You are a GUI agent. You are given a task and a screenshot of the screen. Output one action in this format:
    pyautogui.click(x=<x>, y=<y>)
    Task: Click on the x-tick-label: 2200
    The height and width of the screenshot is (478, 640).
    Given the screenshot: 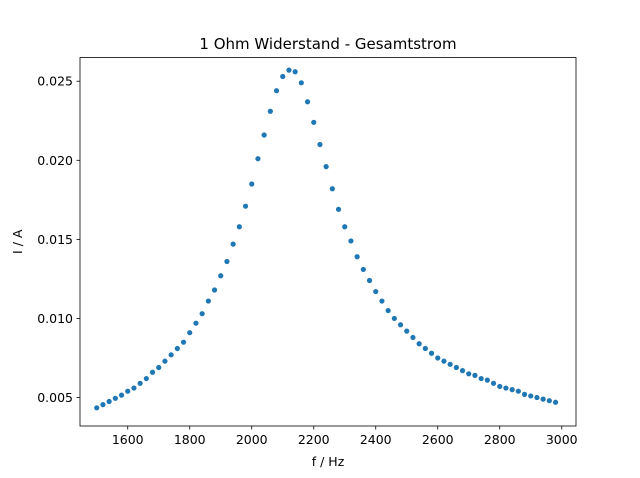 What is the action you would take?
    pyautogui.click(x=314, y=439)
    